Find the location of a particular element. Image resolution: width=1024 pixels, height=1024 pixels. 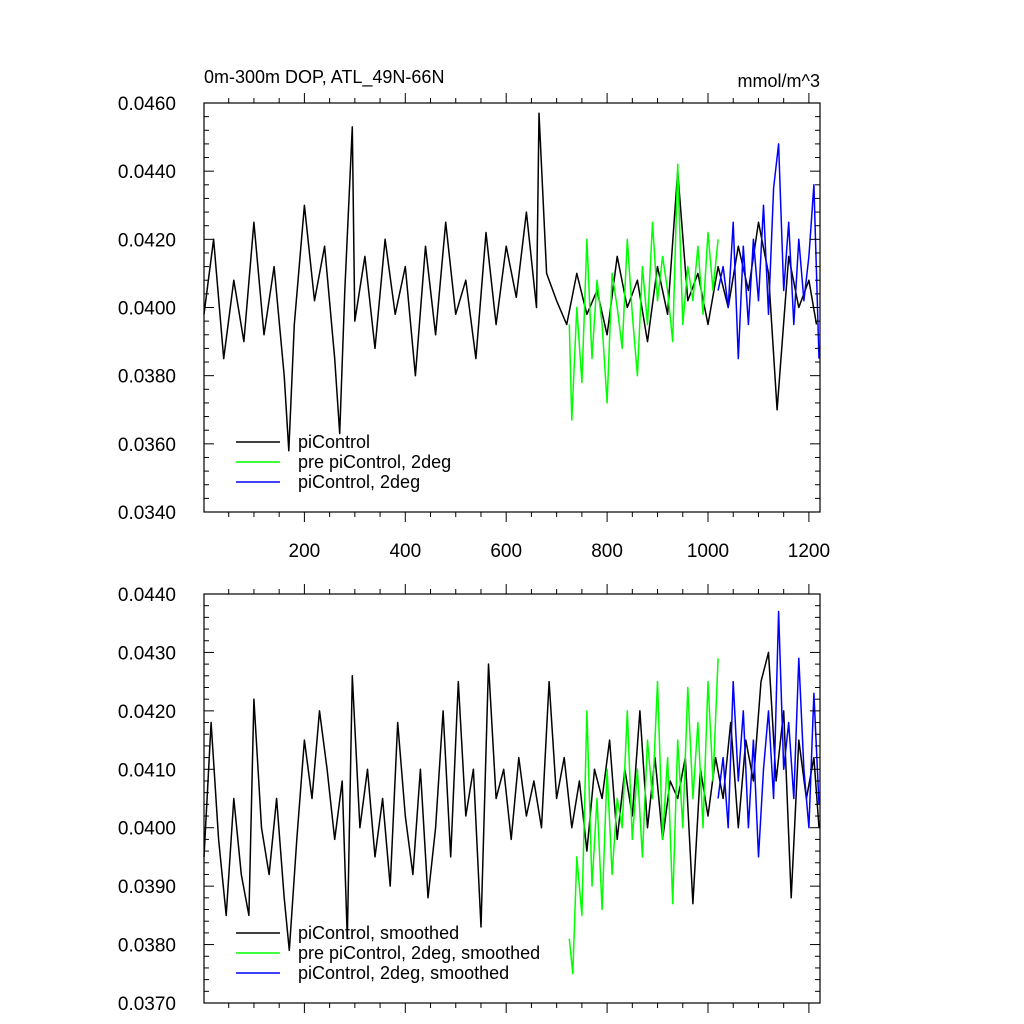

legend-label: piControl is located at coordinates (334, 442).